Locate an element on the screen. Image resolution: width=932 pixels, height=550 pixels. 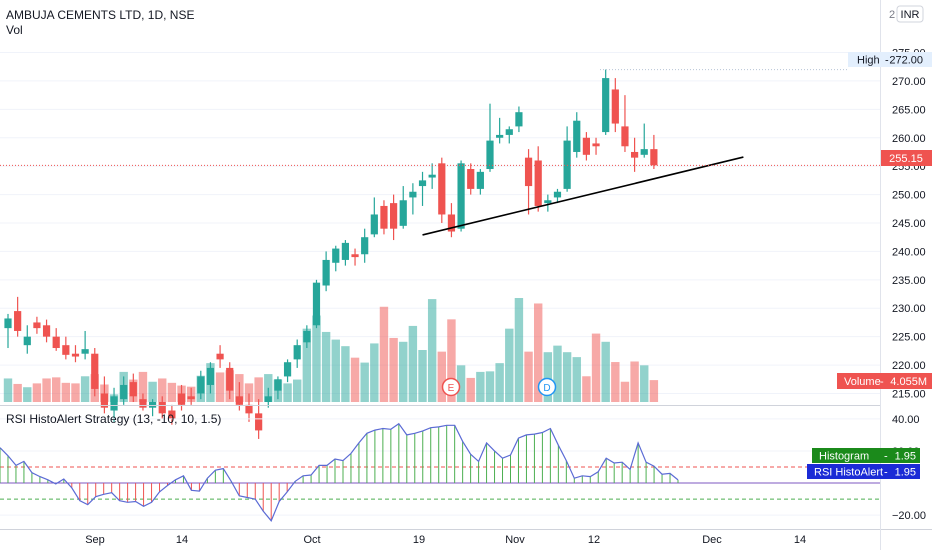
price-tick-label: 265.00 is located at coordinates (909, 110).